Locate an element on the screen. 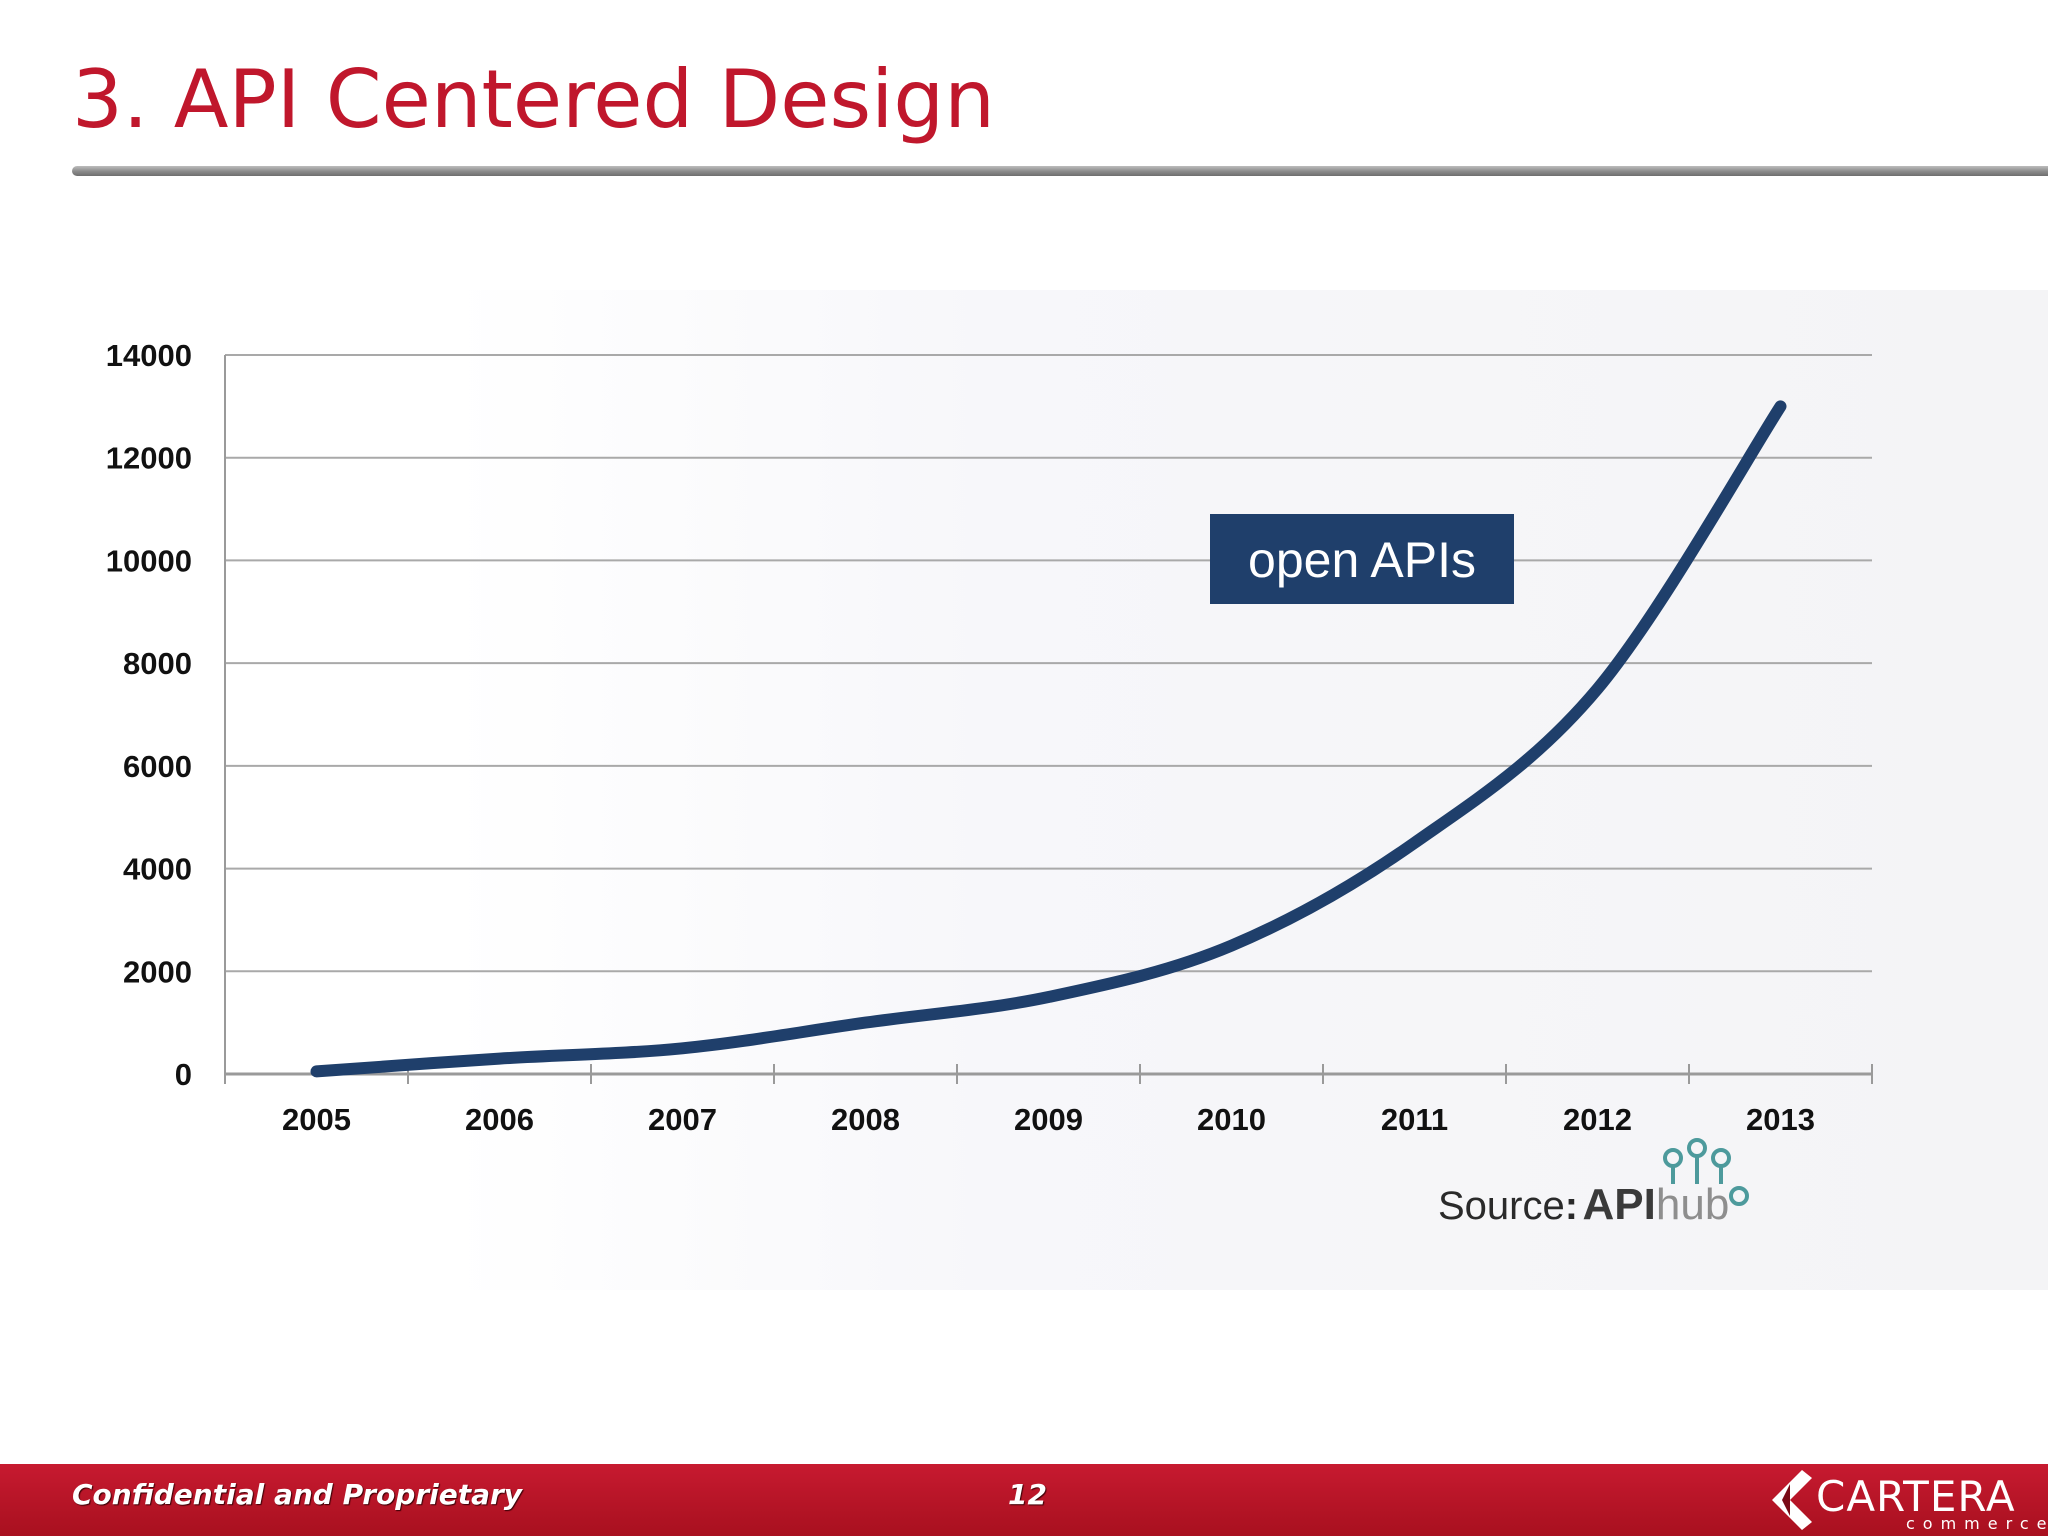 This screenshot has width=2048, height=1536. annotation-label: open APIs is located at coordinates (1362, 560).